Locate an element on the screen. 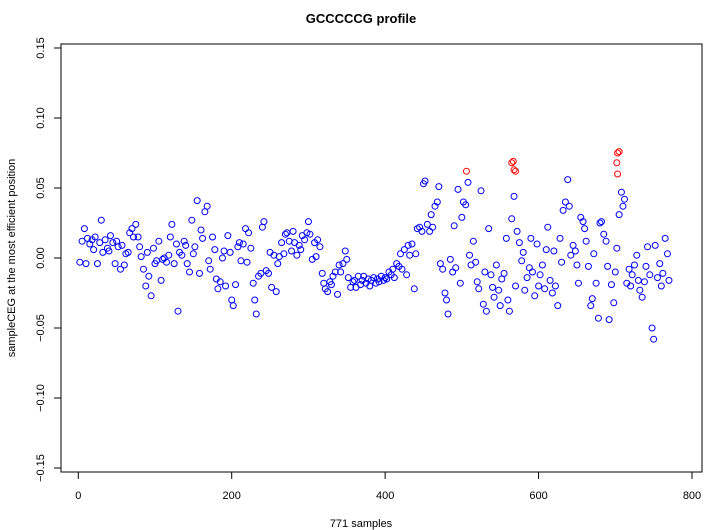 Image resolution: width=710 pixels, height=530 pixels. x-tick-label: 400 is located at coordinates (385, 496).